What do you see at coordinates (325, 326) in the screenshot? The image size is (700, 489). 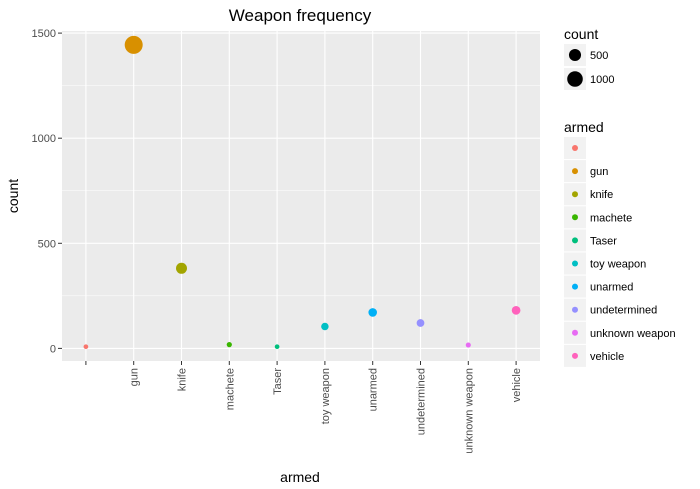 I see `data-point-toy weapon` at bounding box center [325, 326].